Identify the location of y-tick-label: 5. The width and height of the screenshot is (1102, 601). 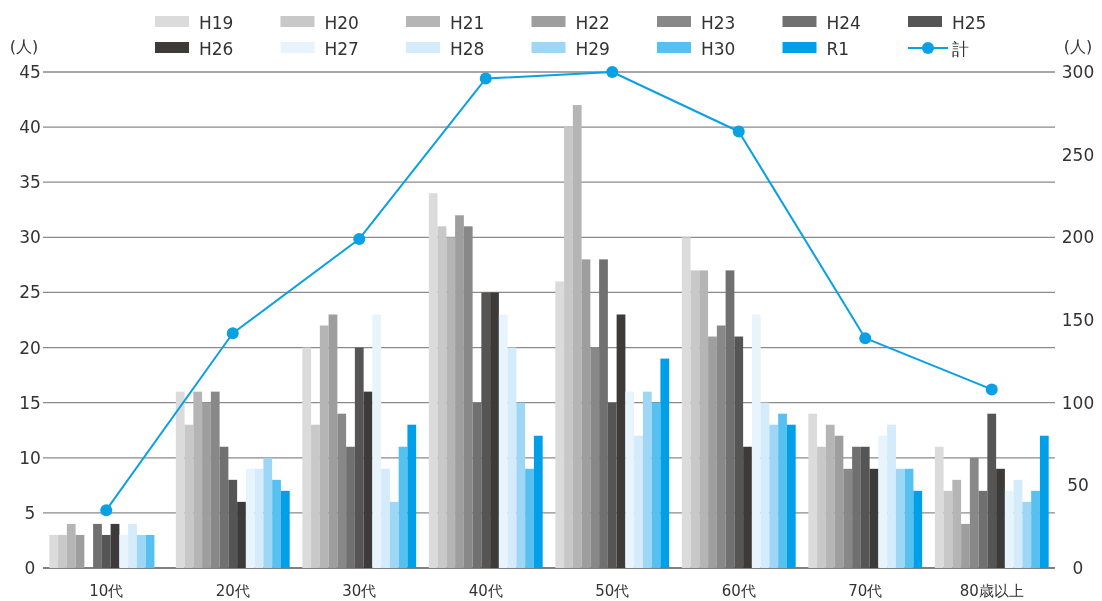
(30, 512).